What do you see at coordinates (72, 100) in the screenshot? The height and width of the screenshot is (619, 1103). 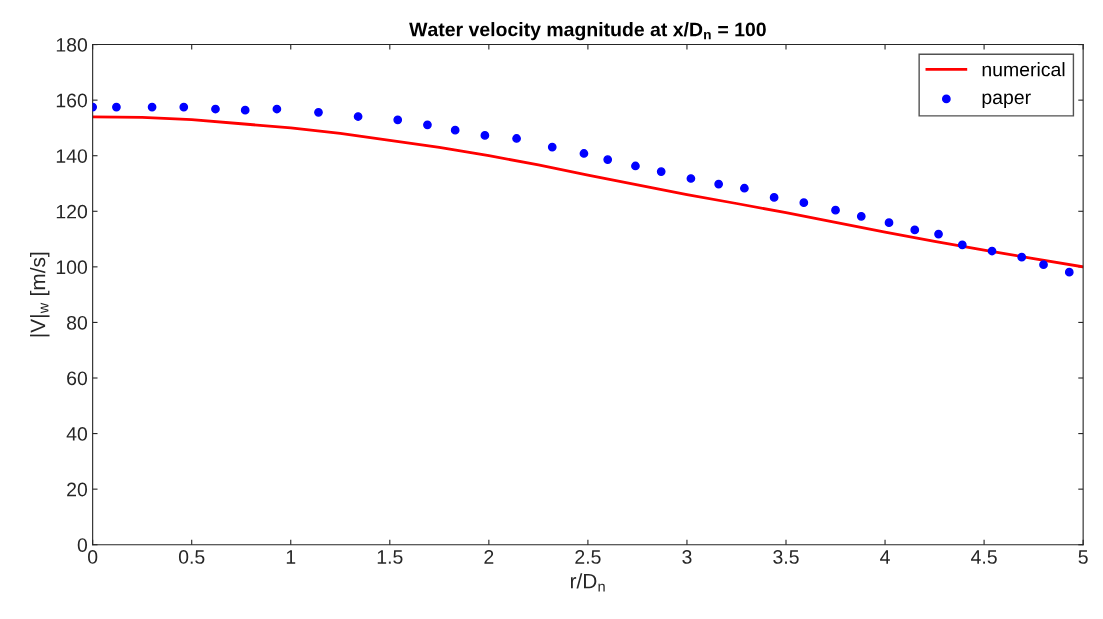 I see `y-tick-label: 160` at bounding box center [72, 100].